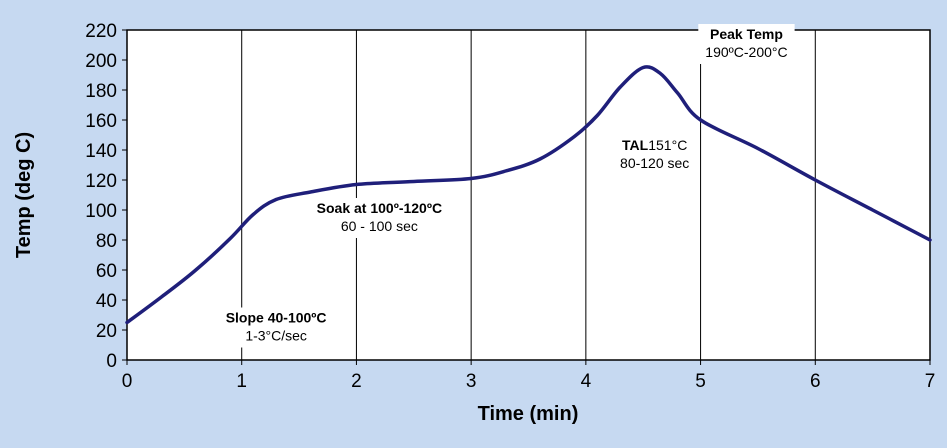 The image size is (947, 448). I want to click on annotation-title: TAL151°C, so click(654, 145).